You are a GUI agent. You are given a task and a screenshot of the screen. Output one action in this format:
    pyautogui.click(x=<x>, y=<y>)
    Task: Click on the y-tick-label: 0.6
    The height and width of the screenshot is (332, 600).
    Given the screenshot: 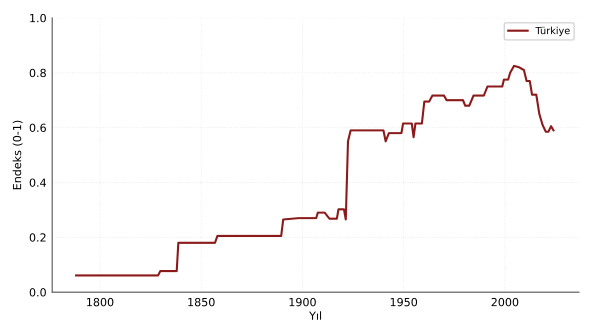 What is the action you would take?
    pyautogui.click(x=38, y=128)
    